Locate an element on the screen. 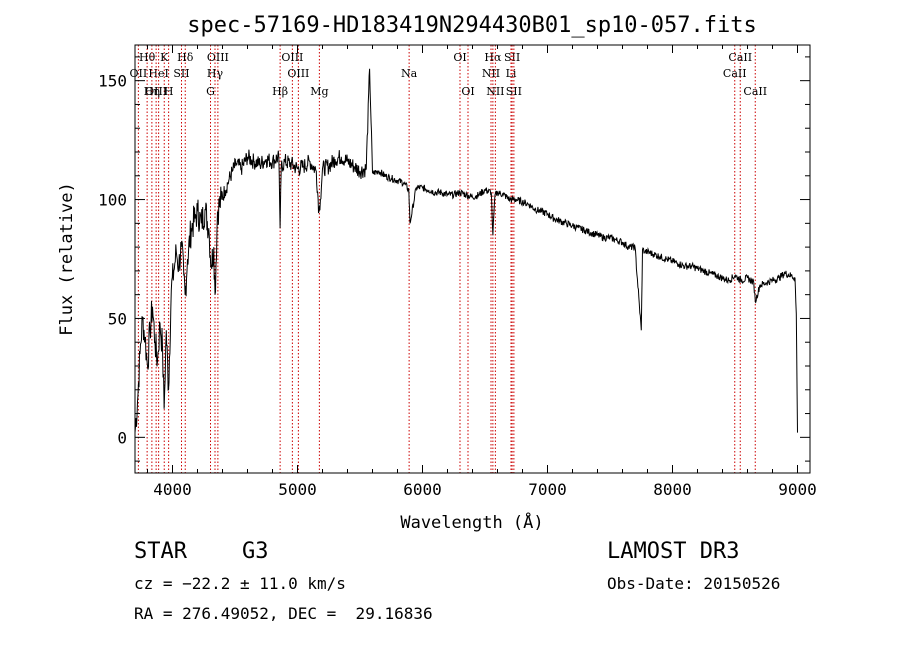  x-tick-label: 6000 is located at coordinates (422, 489).